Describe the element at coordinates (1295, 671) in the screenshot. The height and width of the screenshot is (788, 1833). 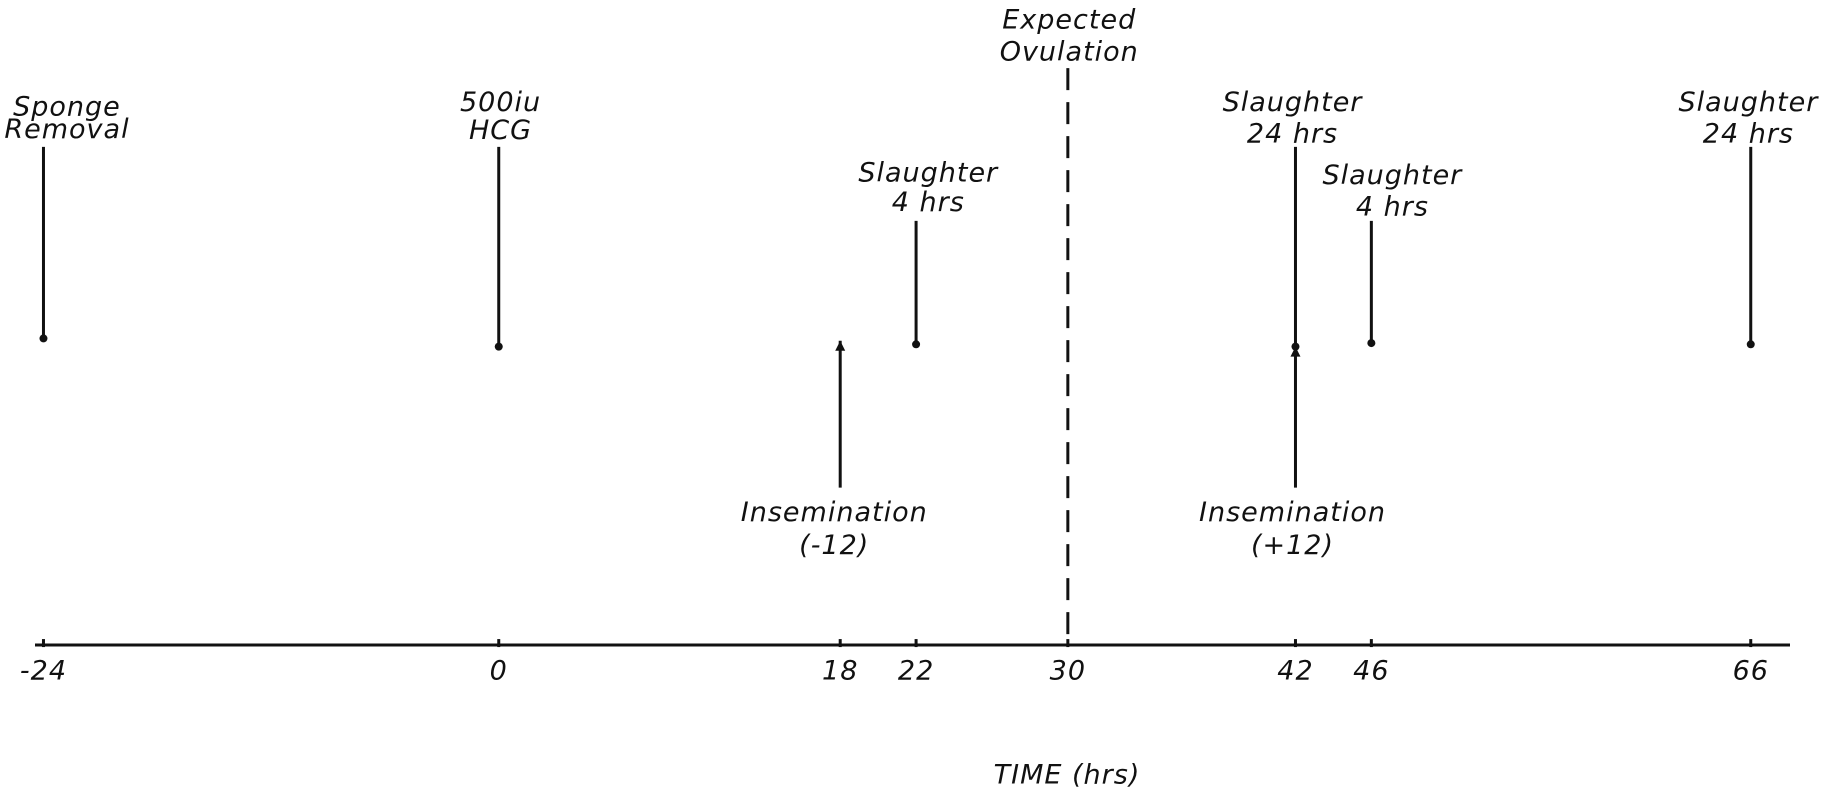
I see `tick-label: 42` at that location.